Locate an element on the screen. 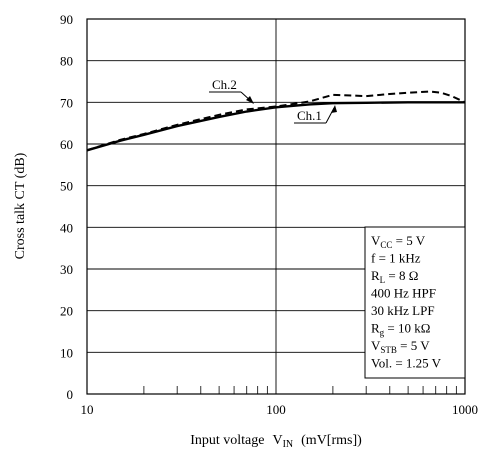 This screenshot has height=456, width=490. y-tick-label: 90 is located at coordinates (66, 19).